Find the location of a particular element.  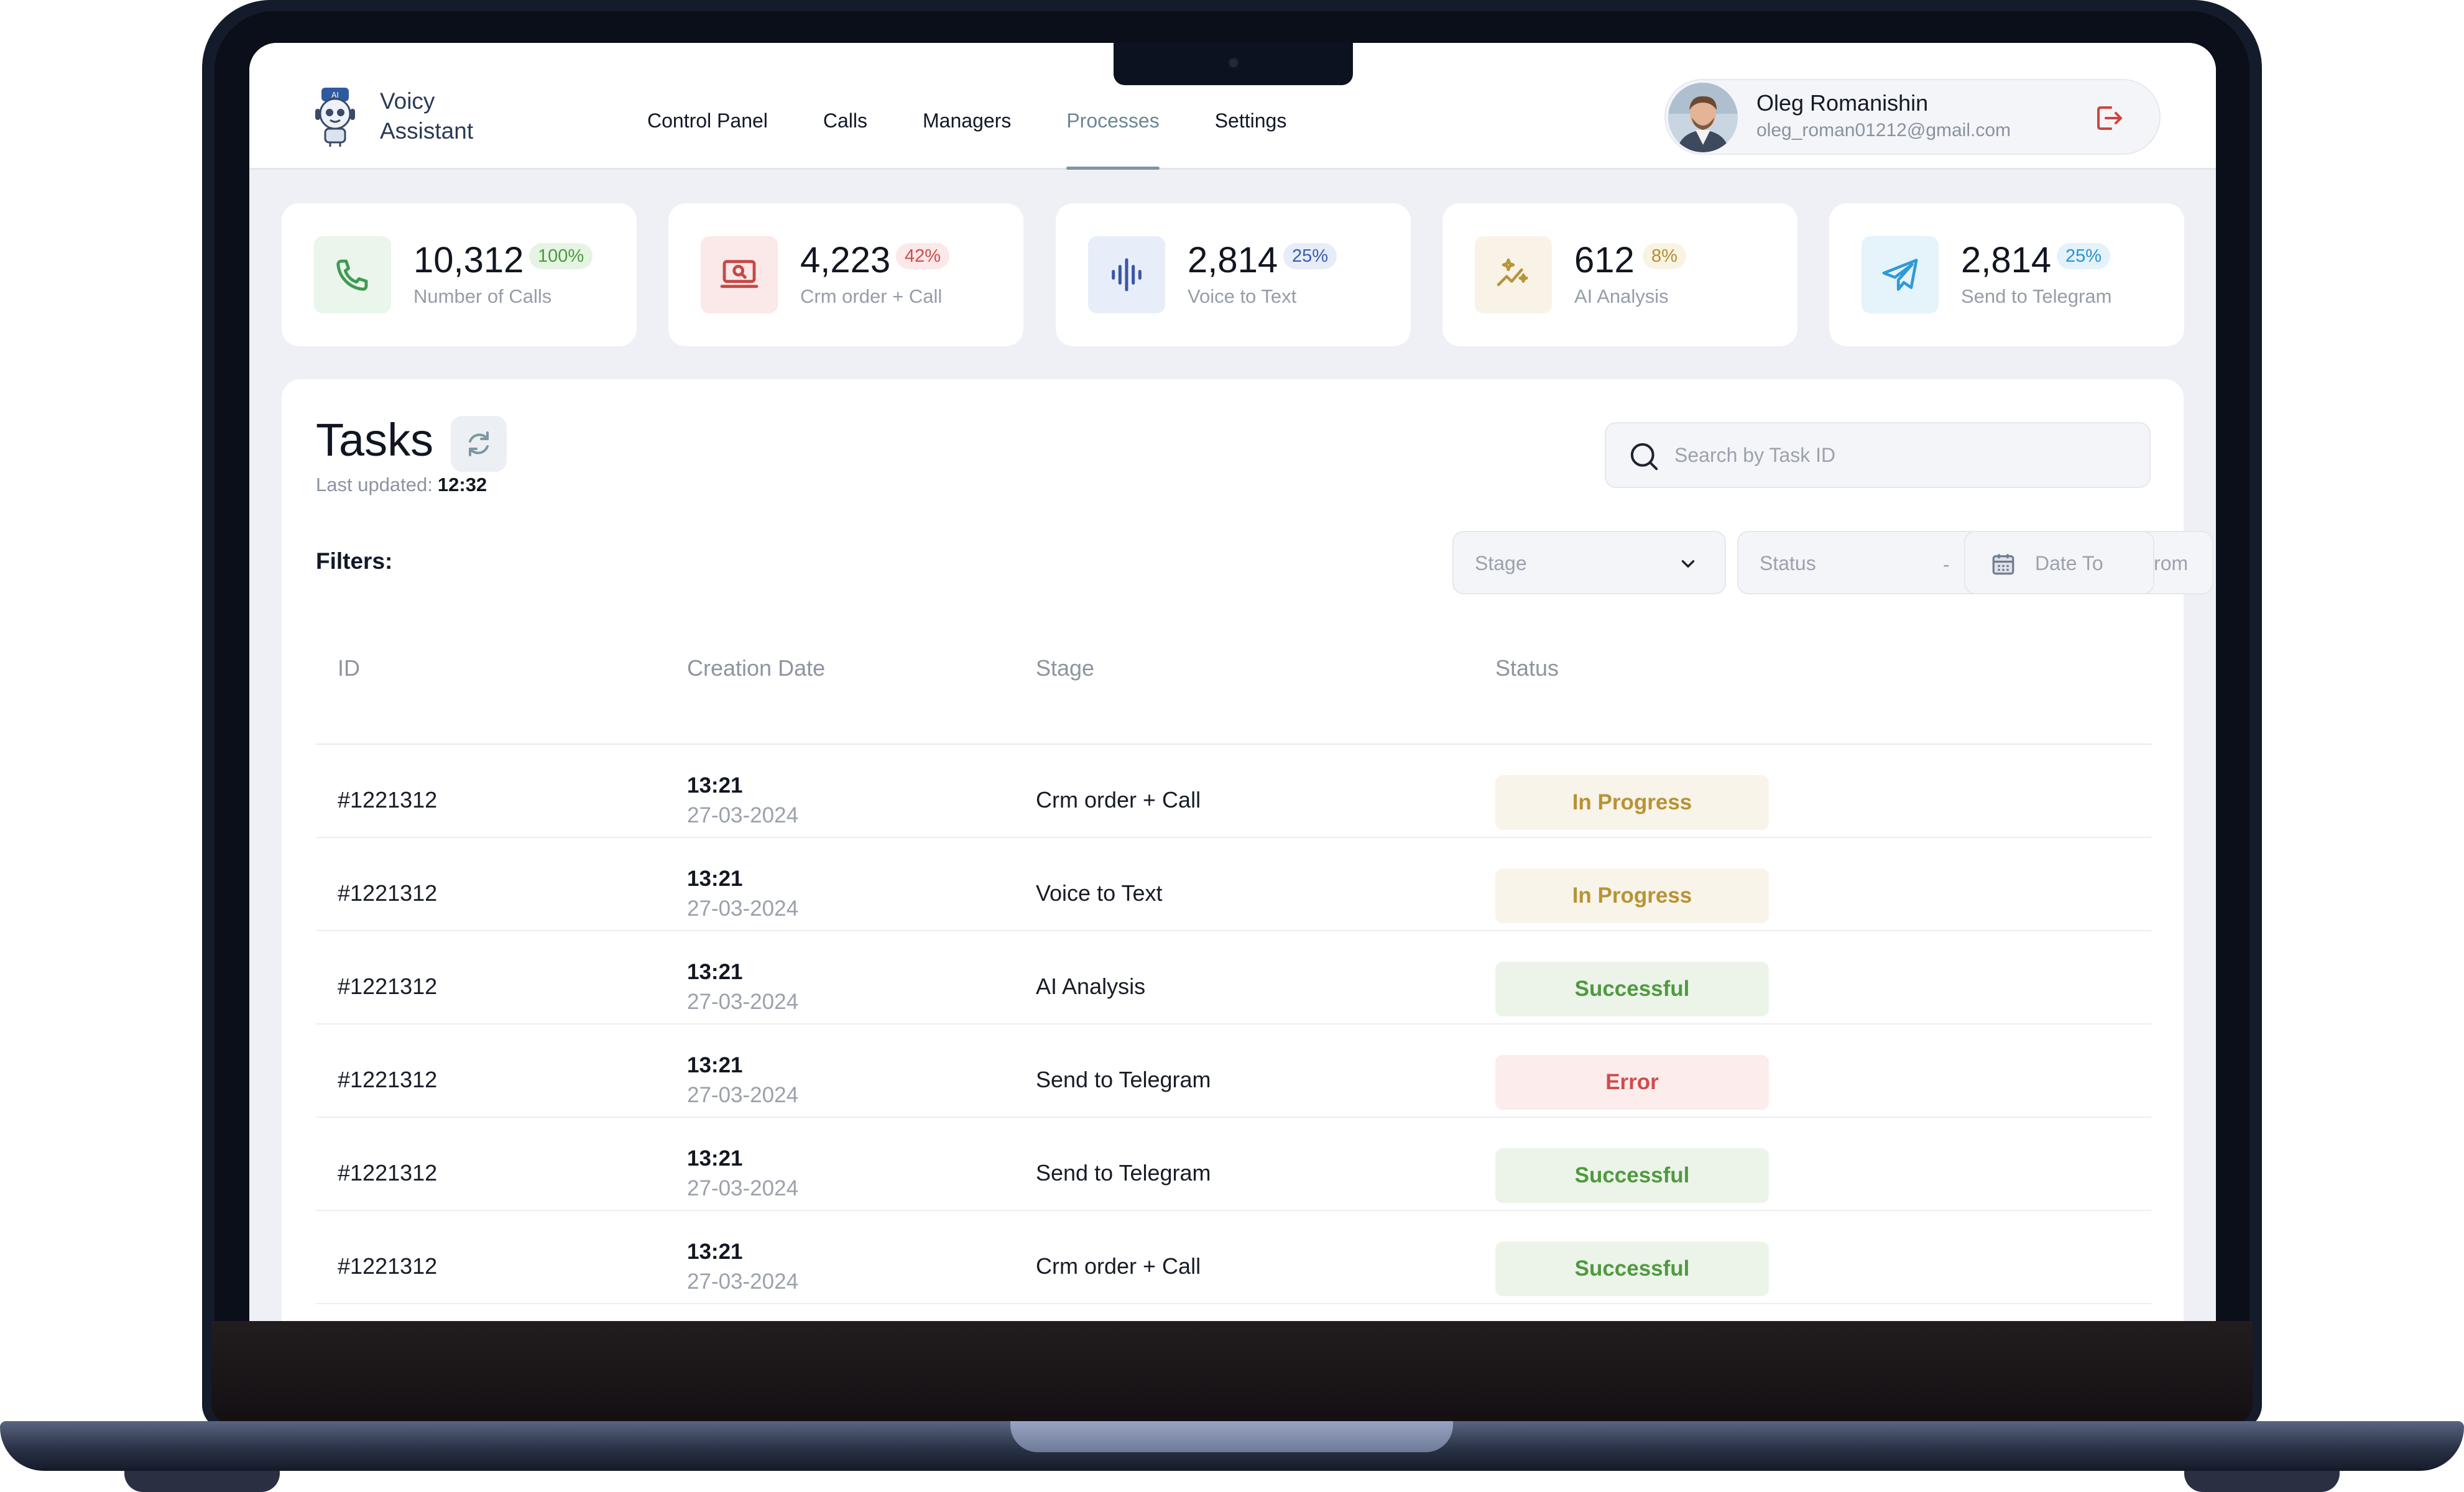

phone-icon is located at coordinates (352, 274).